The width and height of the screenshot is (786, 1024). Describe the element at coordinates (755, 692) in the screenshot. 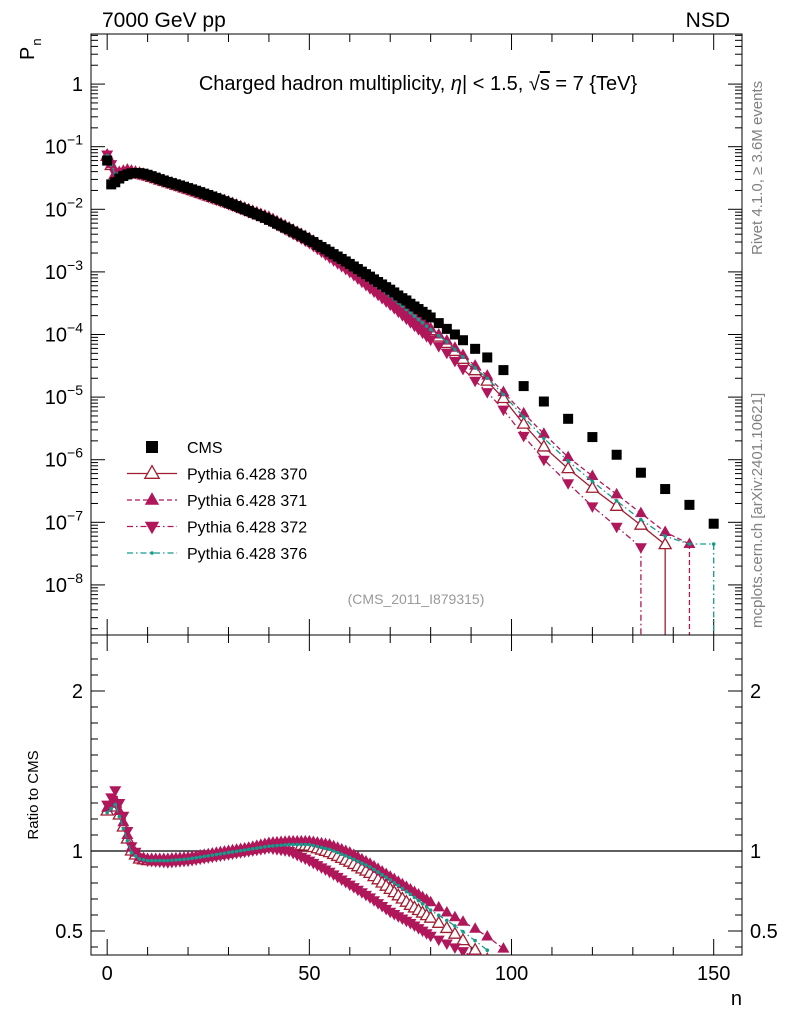

I see `ratio-y-tick-label-right: 2` at that location.